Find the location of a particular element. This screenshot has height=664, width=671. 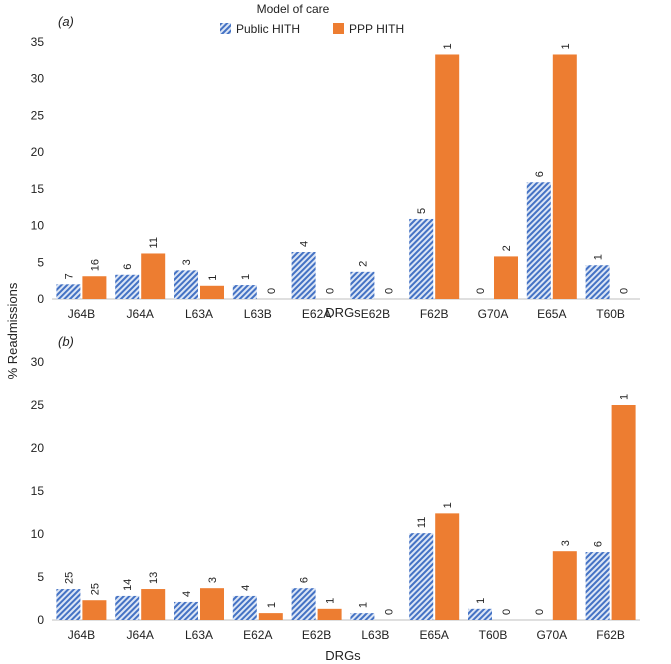

legend-swatch-public is located at coordinates (225, 28).